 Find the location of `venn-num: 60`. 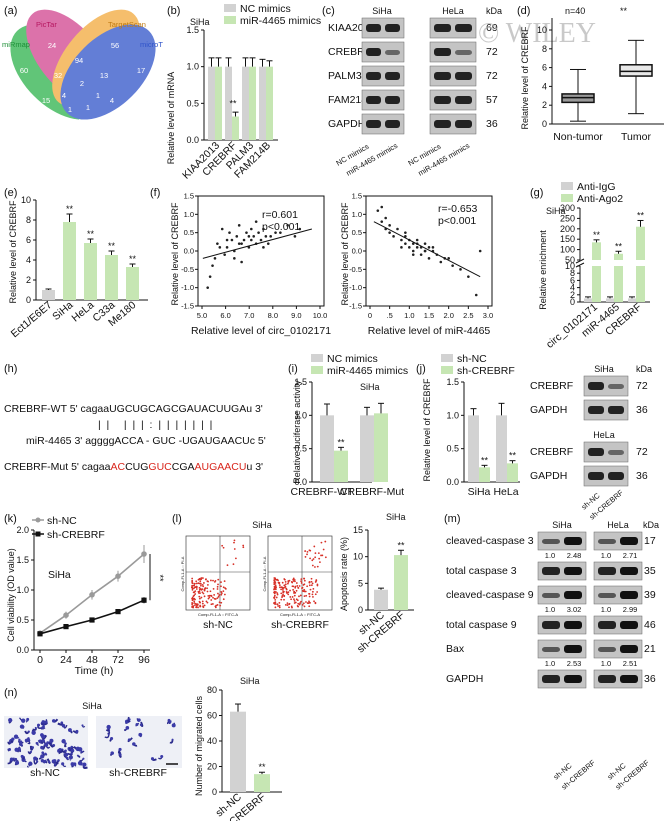

venn-num: 60 is located at coordinates (24, 70).